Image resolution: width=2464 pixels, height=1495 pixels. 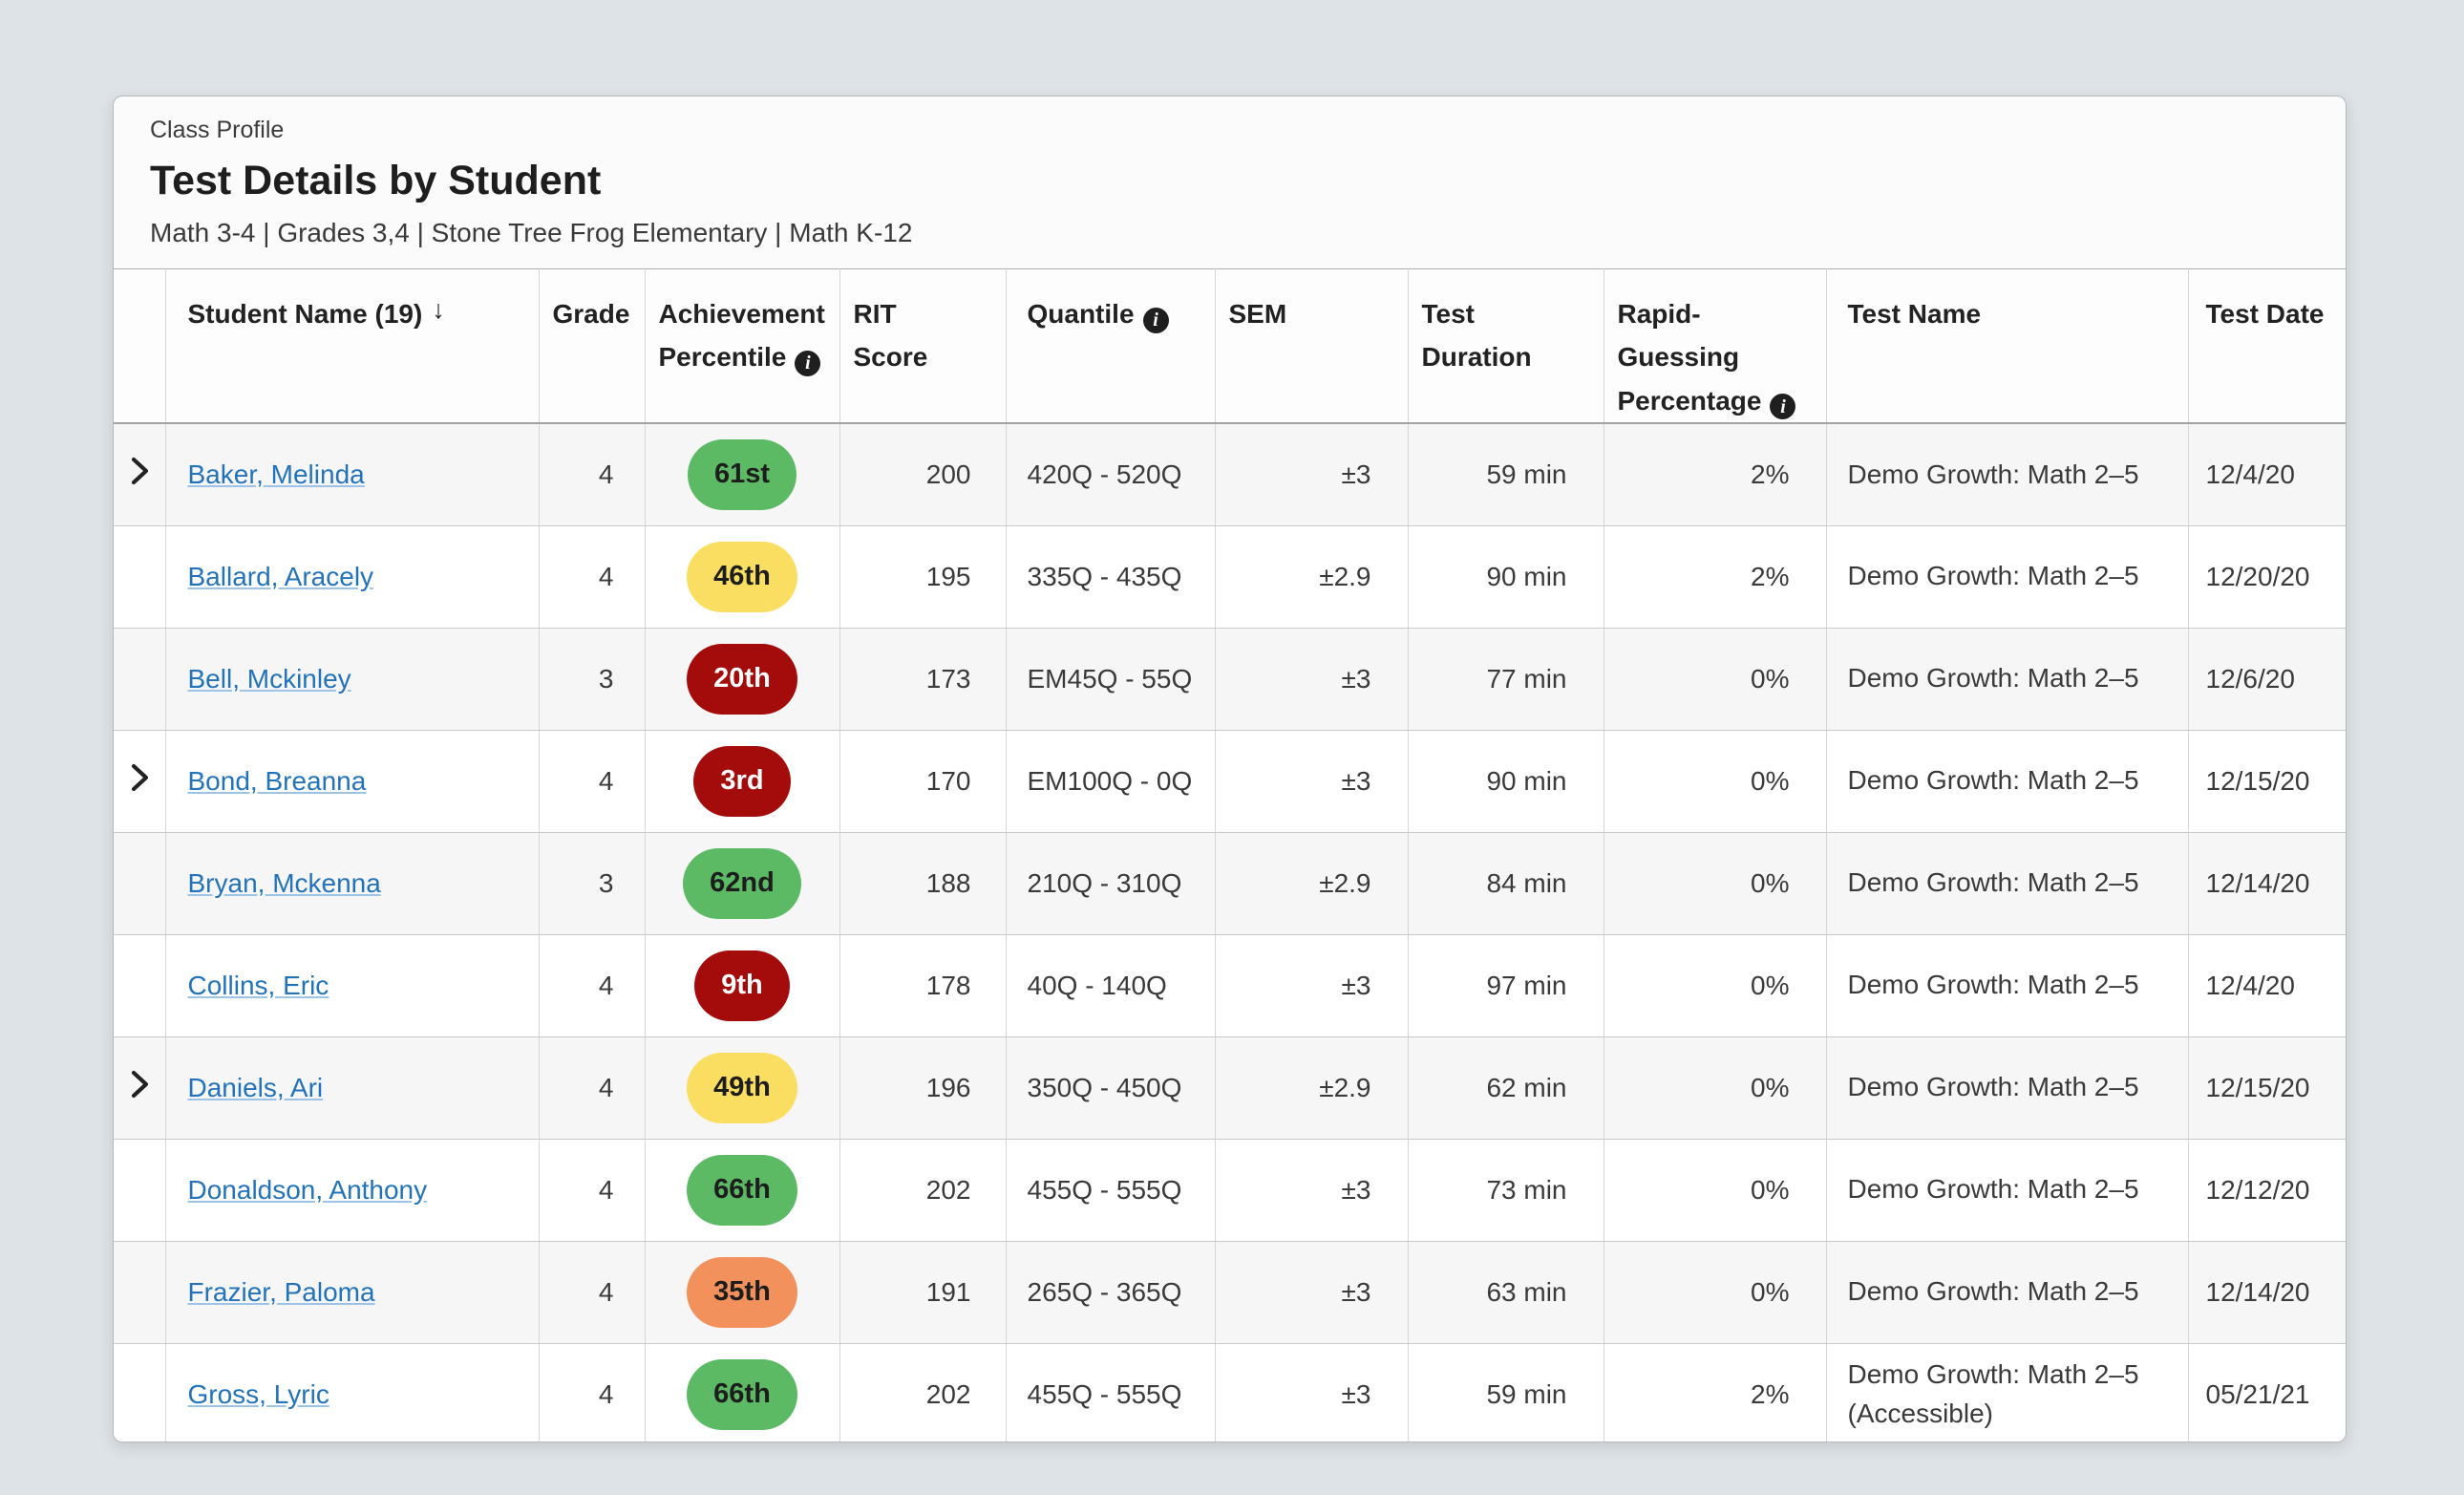 What do you see at coordinates (281, 1291) in the screenshot?
I see `student-name-link: Frazier, Paloma` at bounding box center [281, 1291].